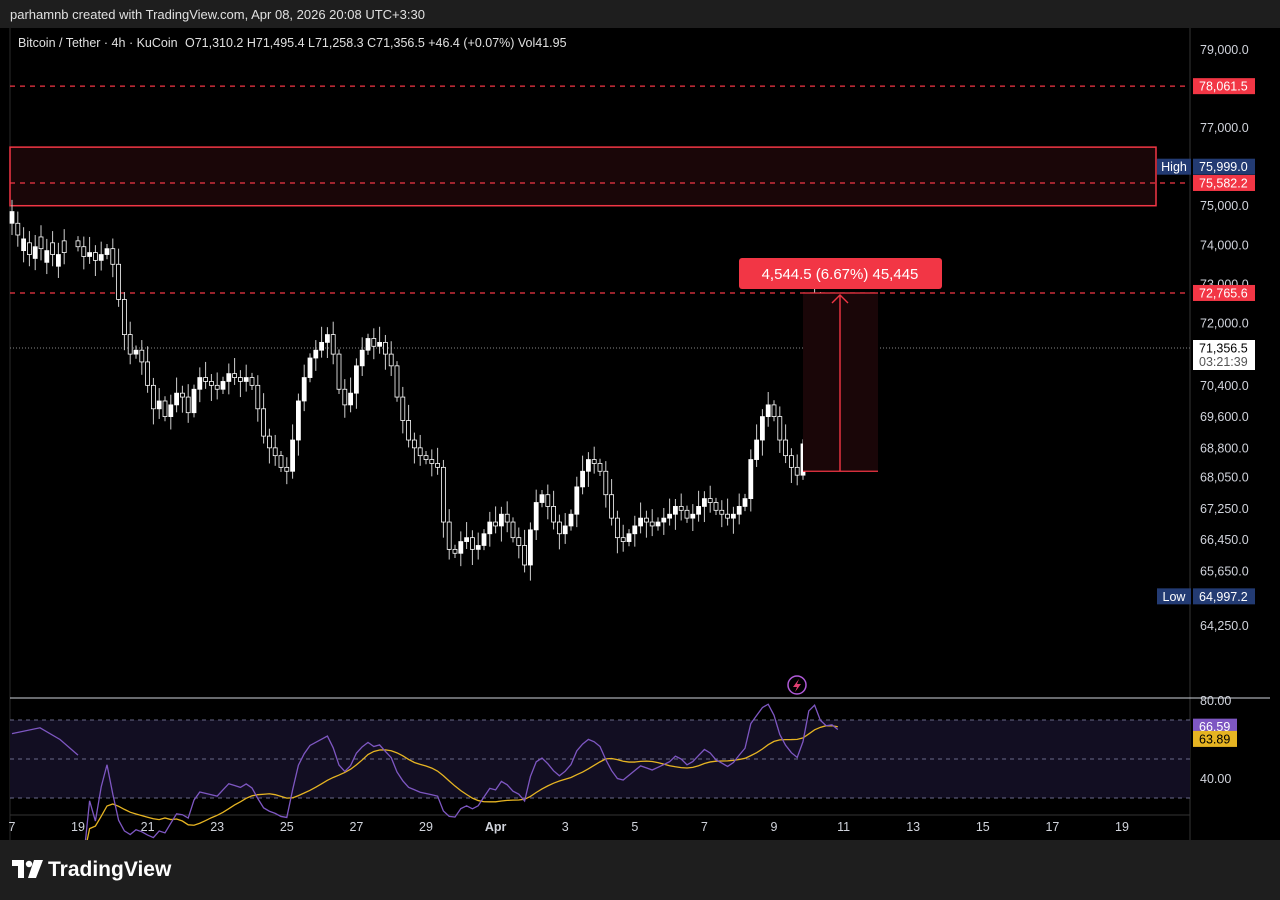 The height and width of the screenshot is (900, 1280). I want to click on measure-arrowhead, so click(840, 298).